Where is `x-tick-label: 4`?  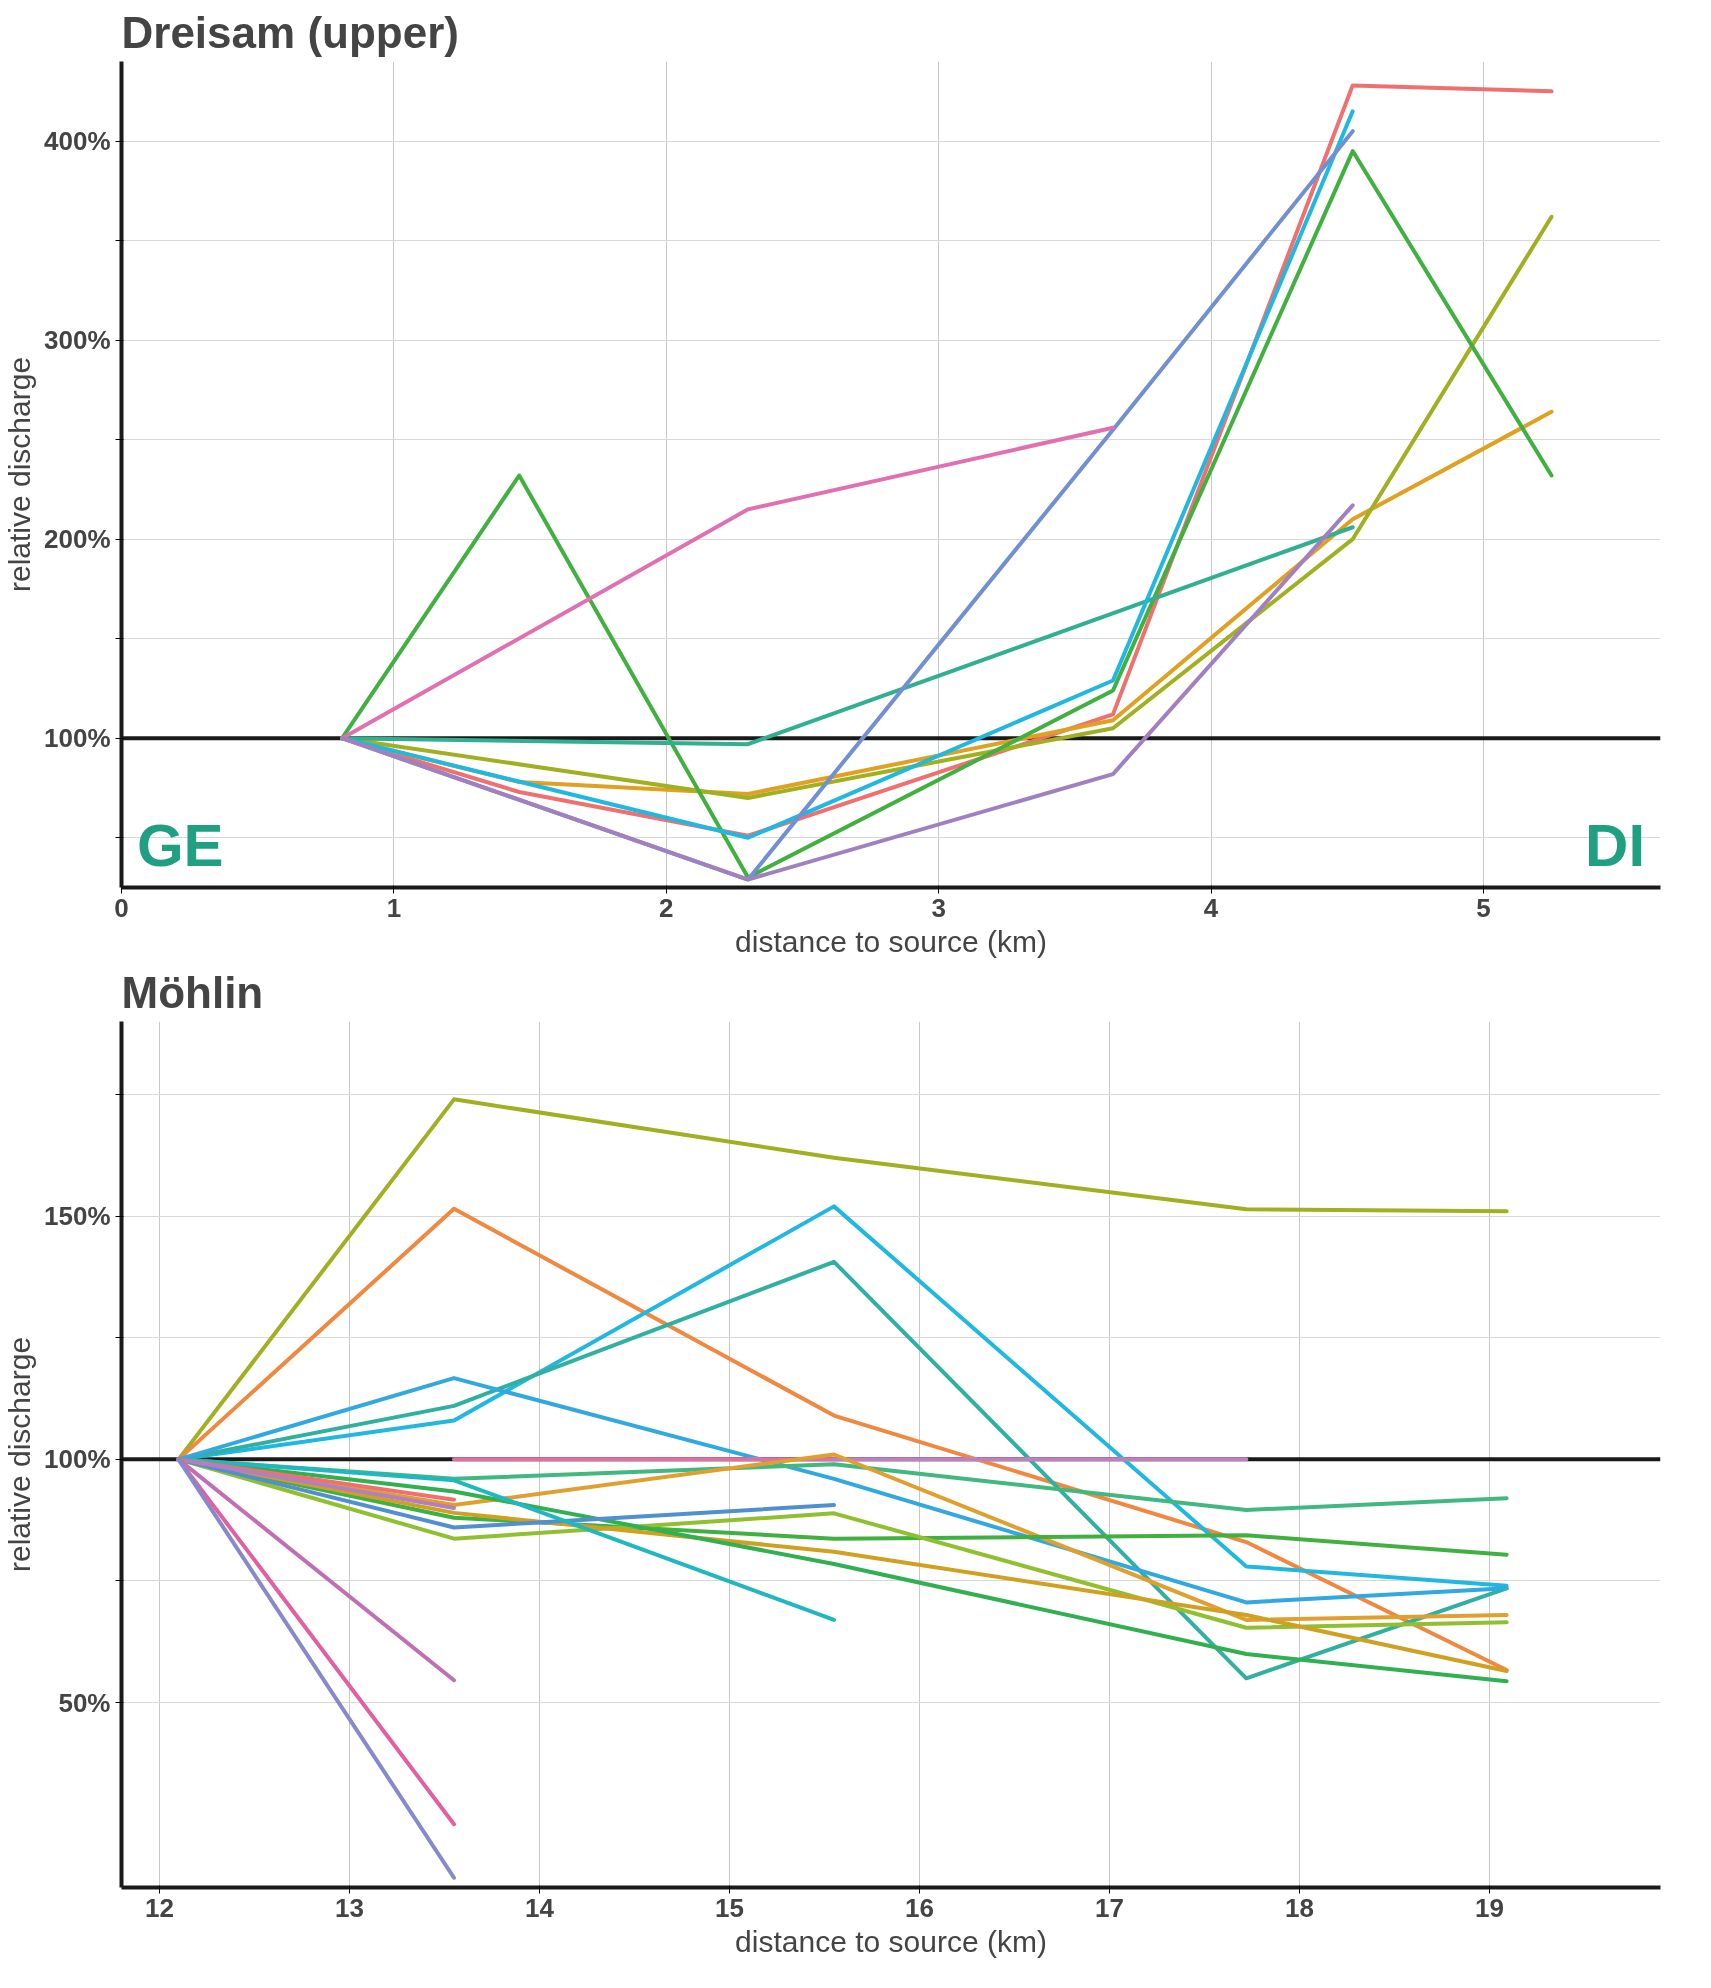
x-tick-label: 4 is located at coordinates (1211, 907).